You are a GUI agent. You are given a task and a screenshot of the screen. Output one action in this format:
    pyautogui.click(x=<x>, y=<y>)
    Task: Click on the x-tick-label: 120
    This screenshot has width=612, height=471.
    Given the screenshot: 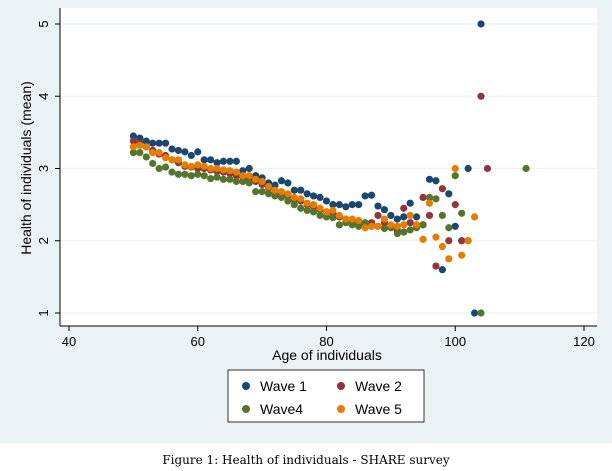 What is the action you would take?
    pyautogui.click(x=584, y=341)
    